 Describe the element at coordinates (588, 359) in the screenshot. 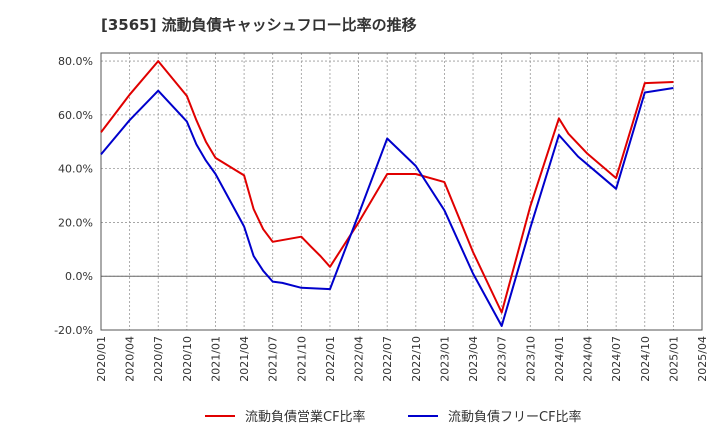

I see `x-tick-label: 2024/04` at that location.